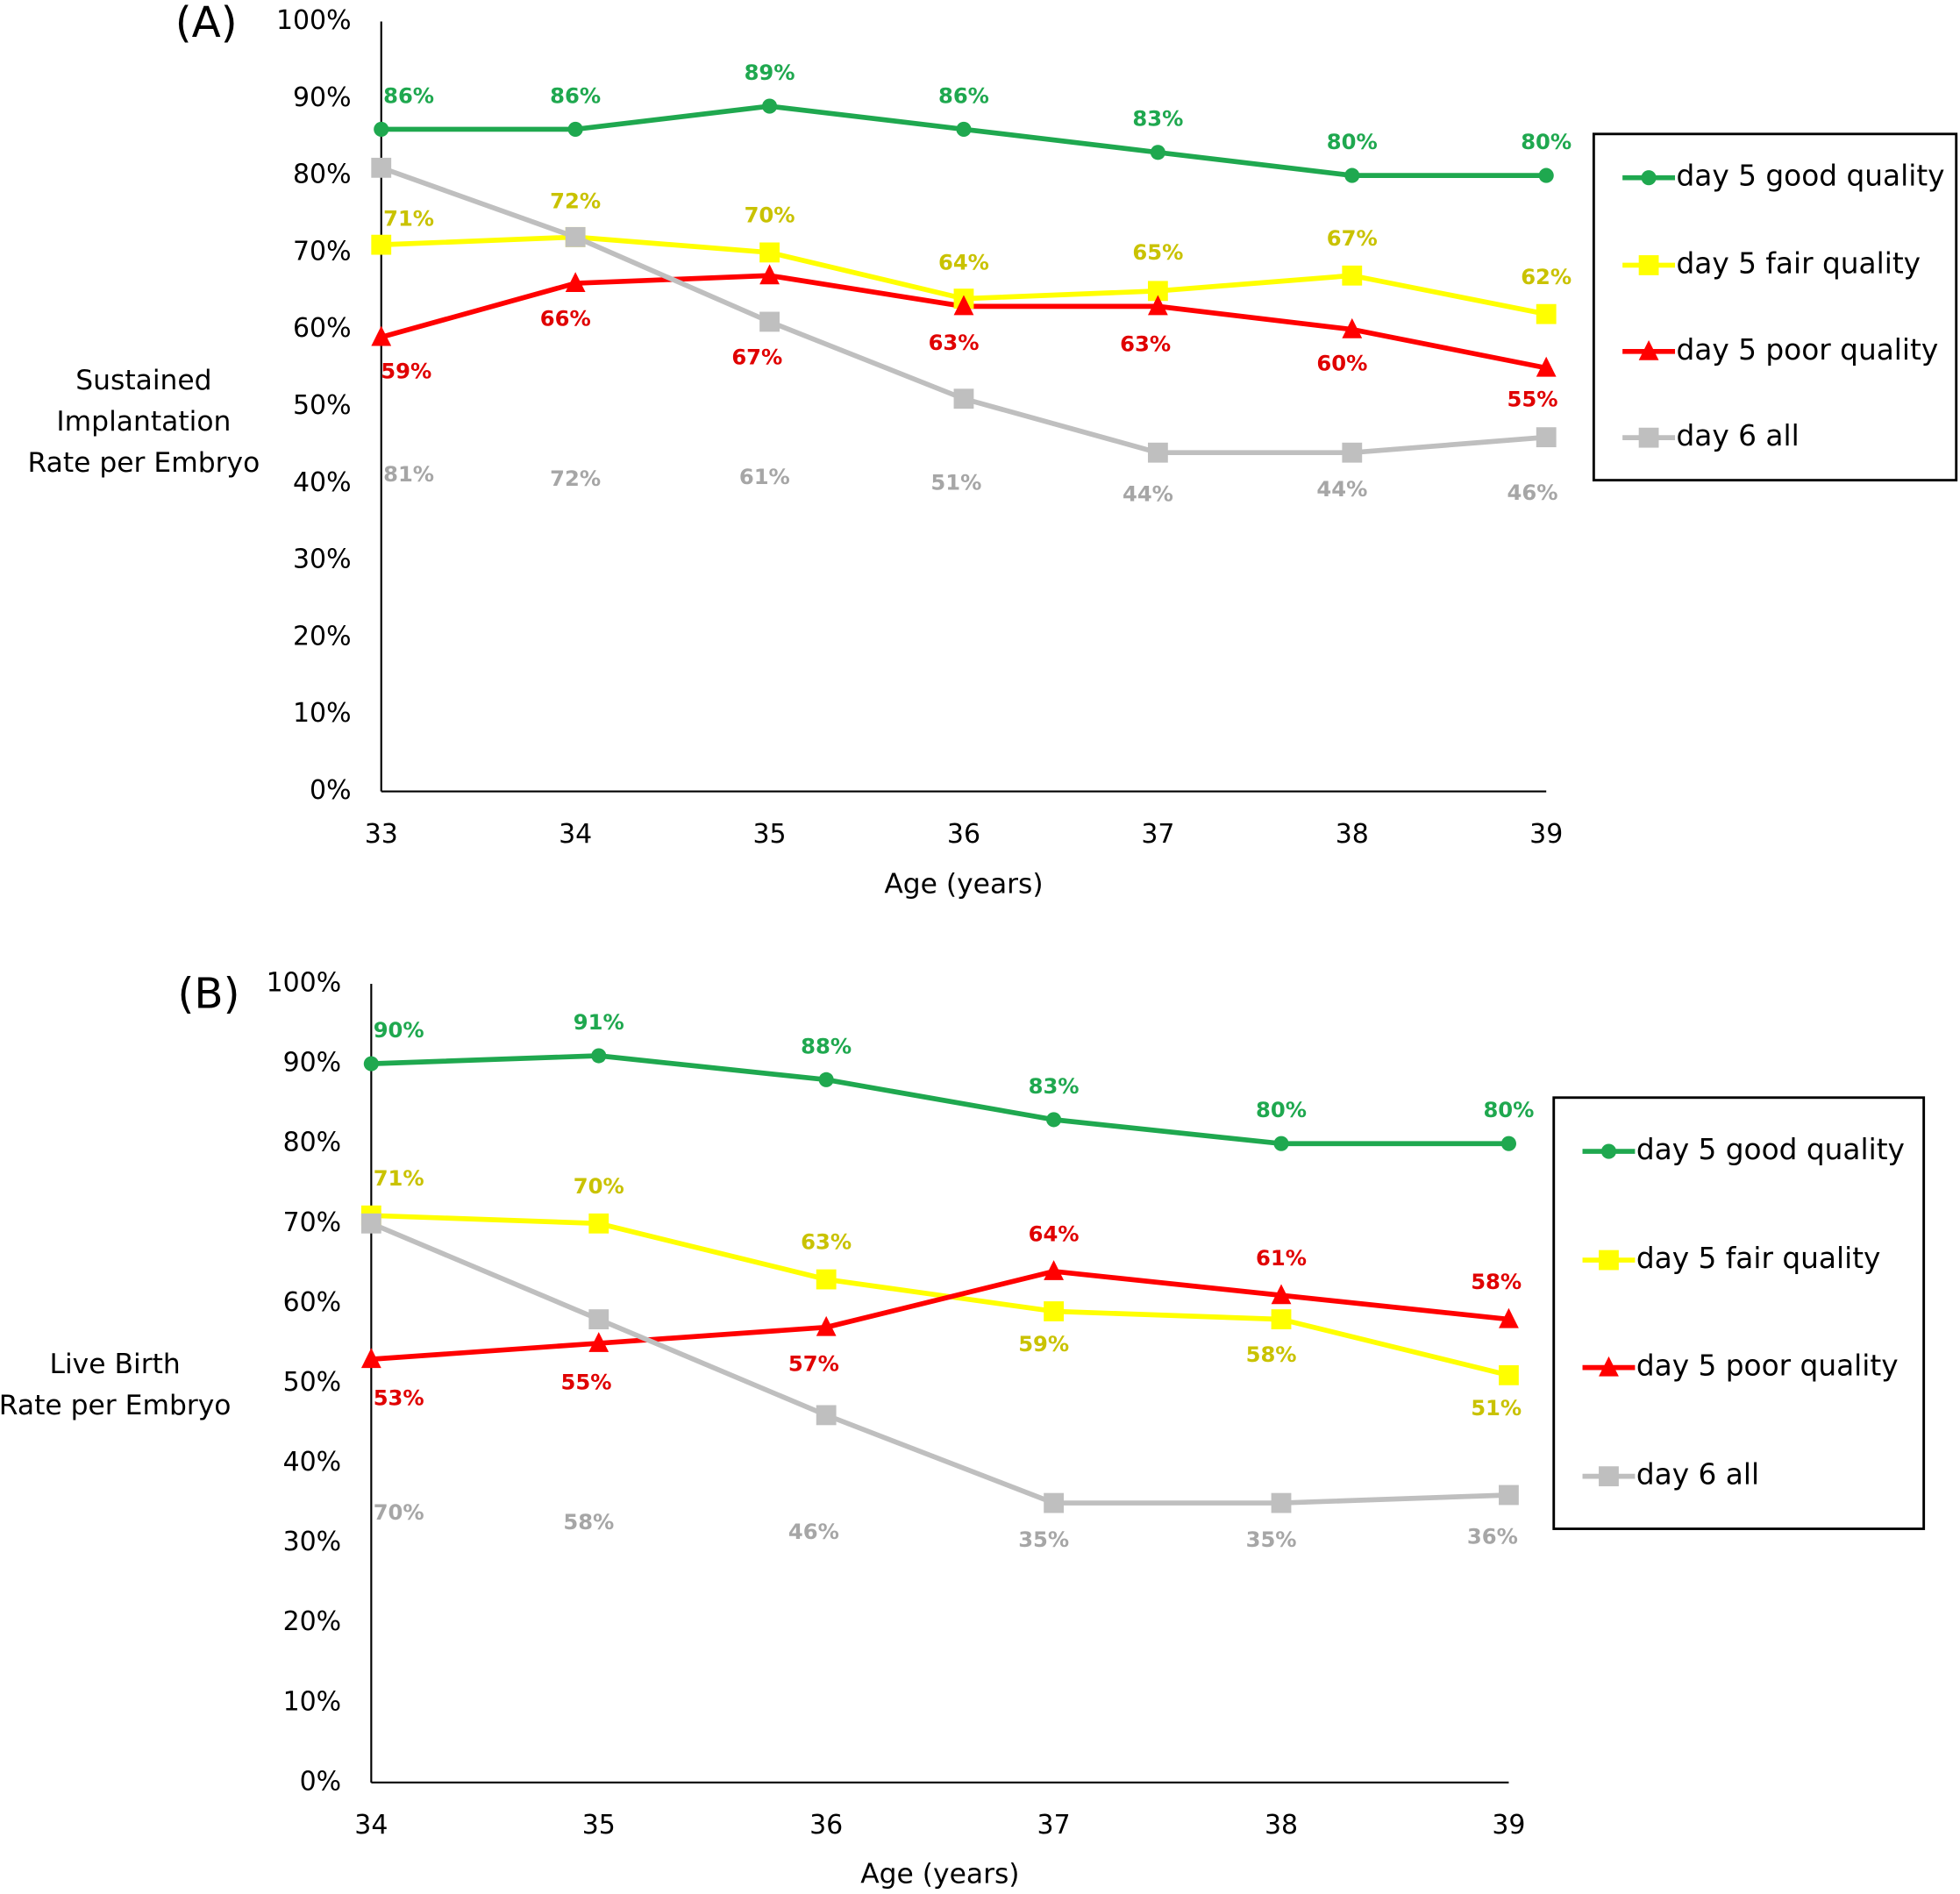 Image resolution: width=1960 pixels, height=1894 pixels. Describe the element at coordinates (1158, 834) in the screenshot. I see `x-tick-label: 37` at that location.